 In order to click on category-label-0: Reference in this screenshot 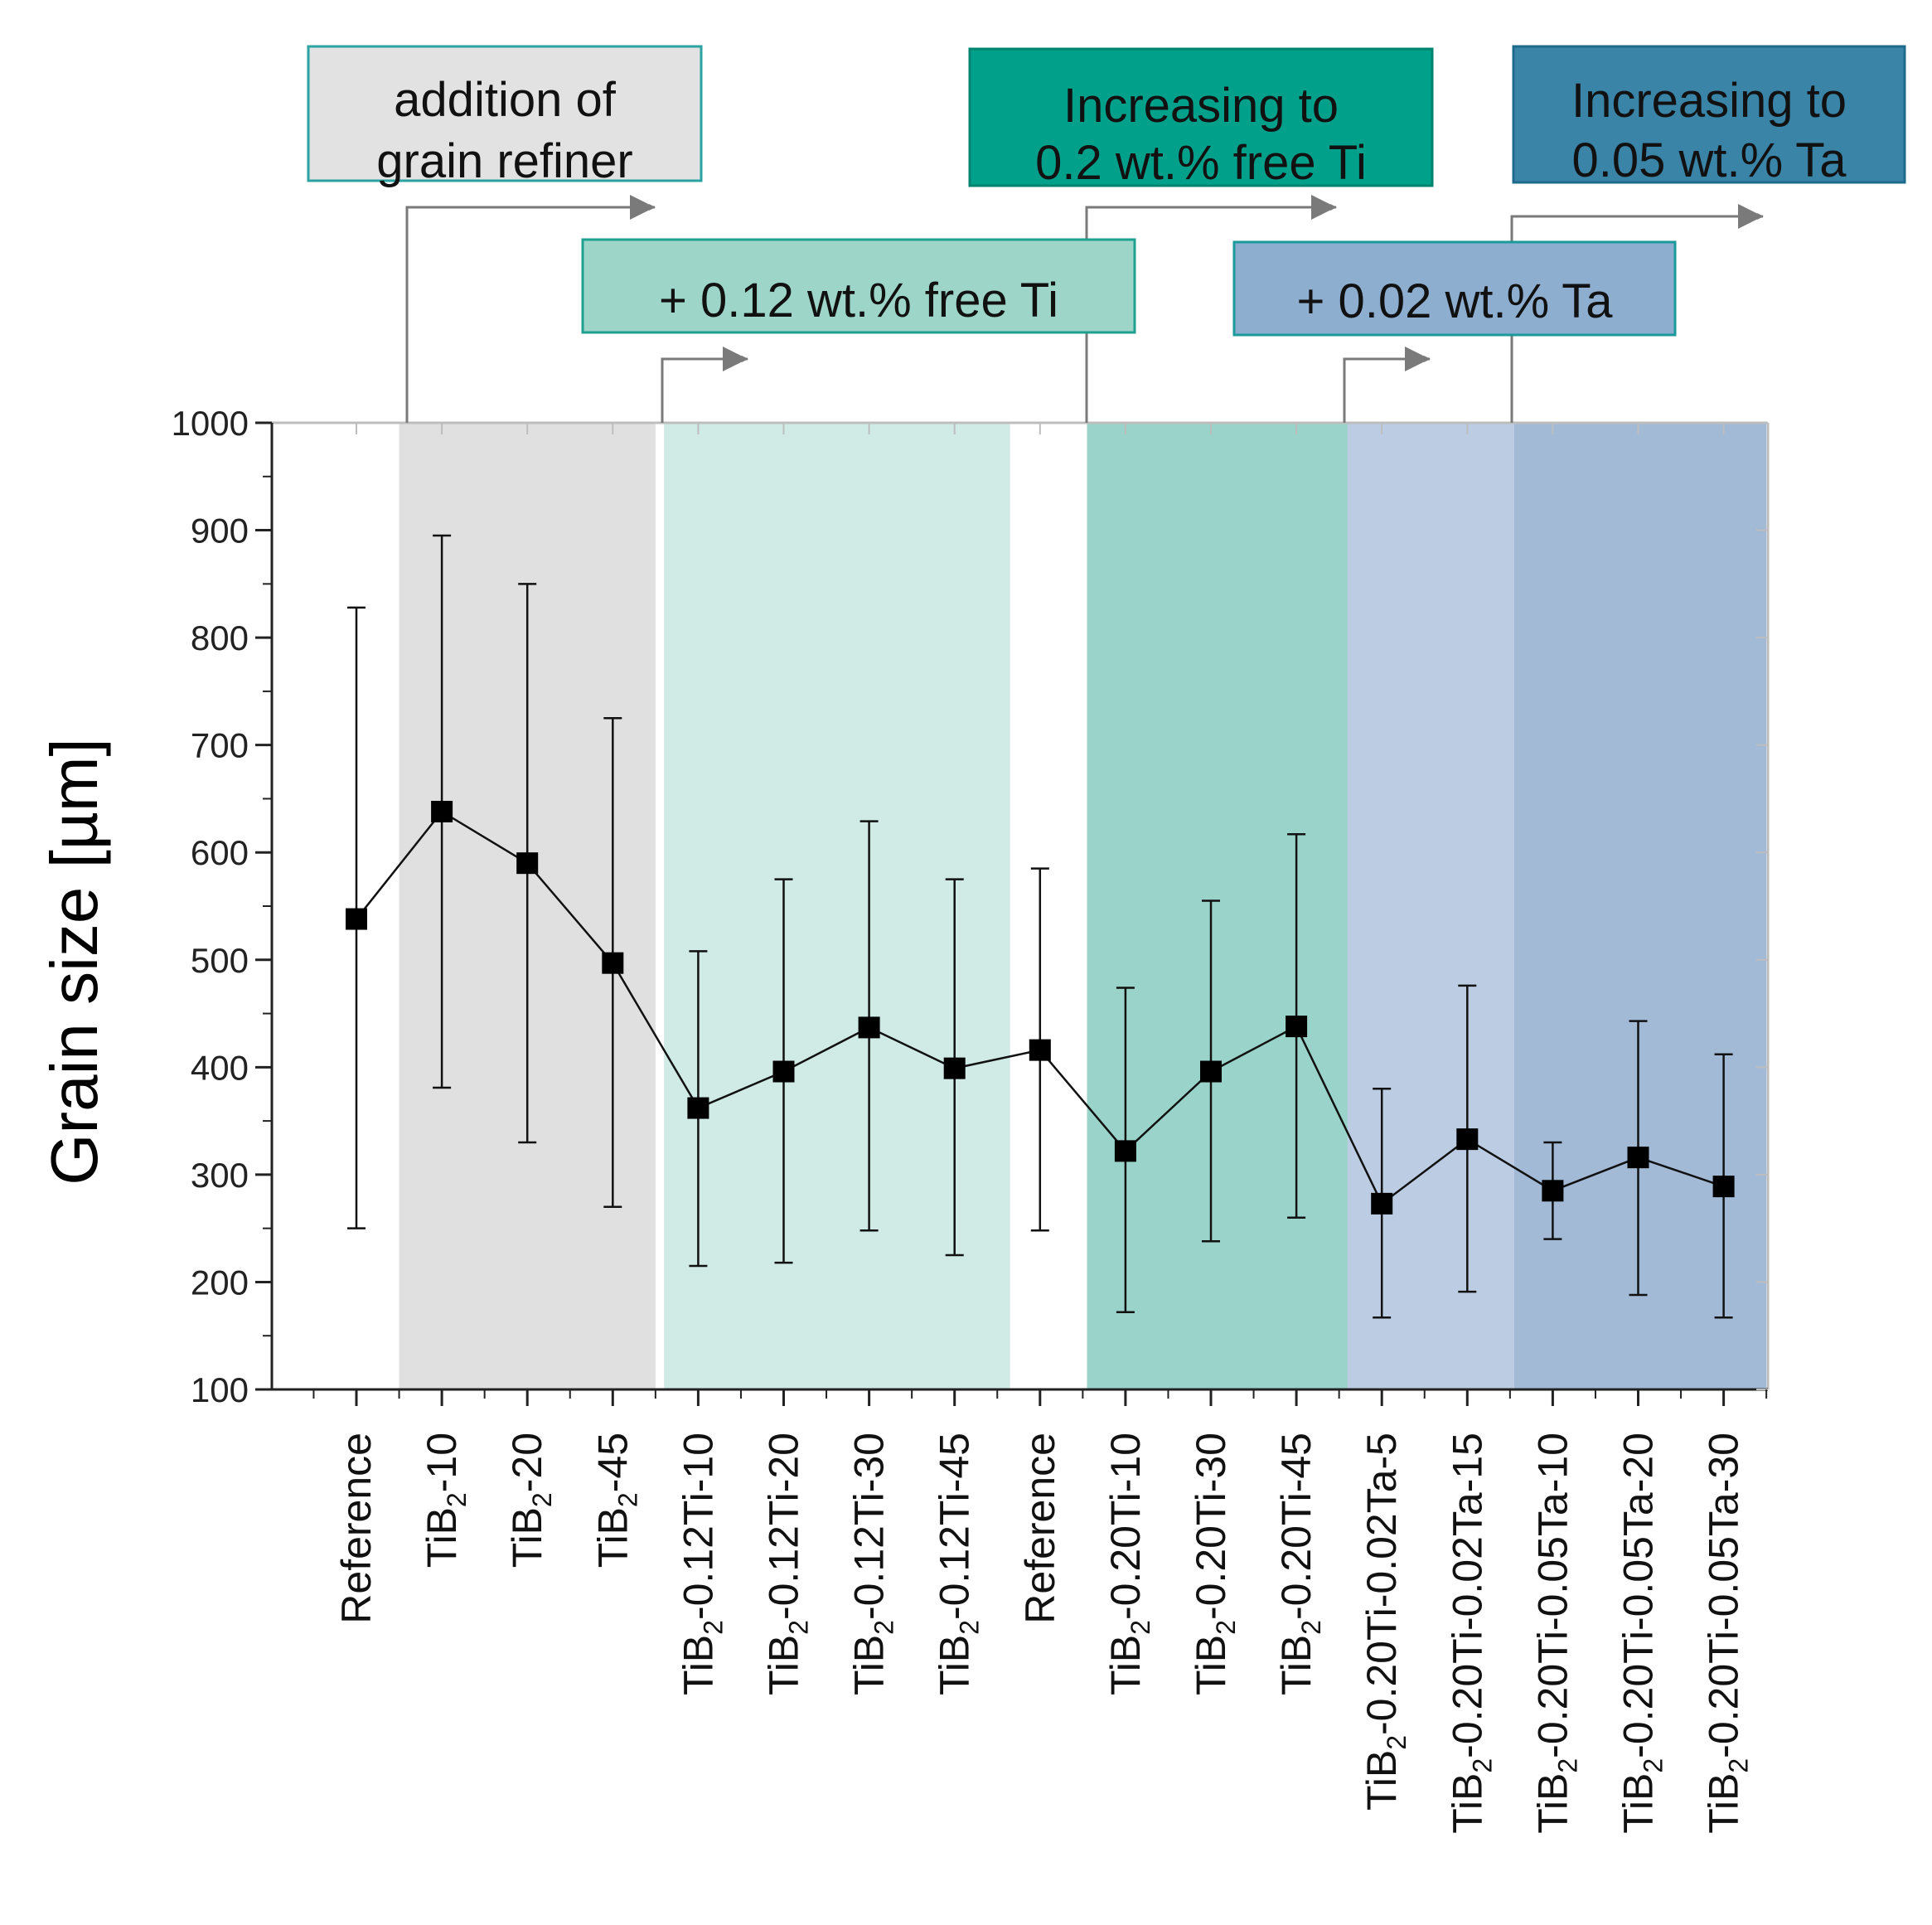, I will do `click(356, 1529)`.